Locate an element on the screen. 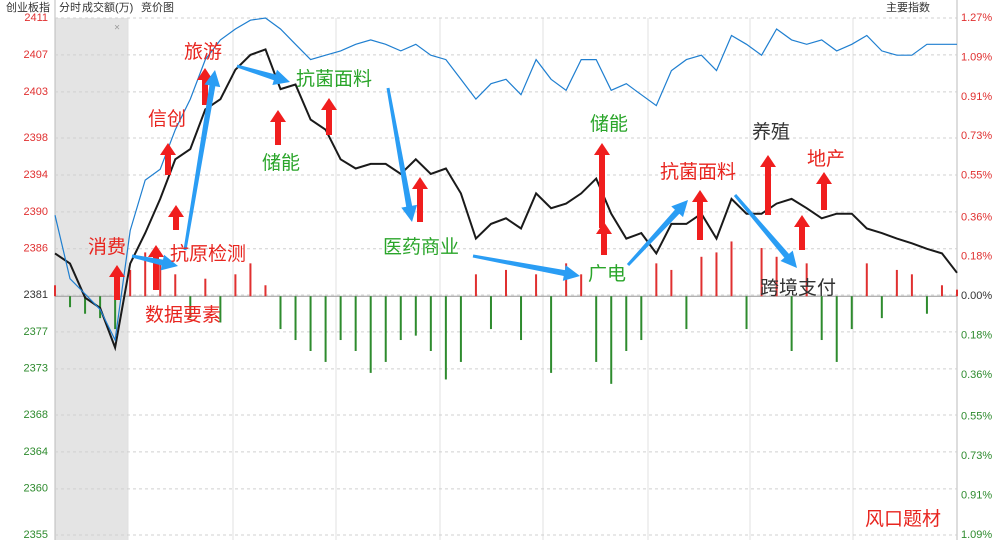 The width and height of the screenshot is (1005, 540). annotation: 储能 is located at coordinates (609, 124).